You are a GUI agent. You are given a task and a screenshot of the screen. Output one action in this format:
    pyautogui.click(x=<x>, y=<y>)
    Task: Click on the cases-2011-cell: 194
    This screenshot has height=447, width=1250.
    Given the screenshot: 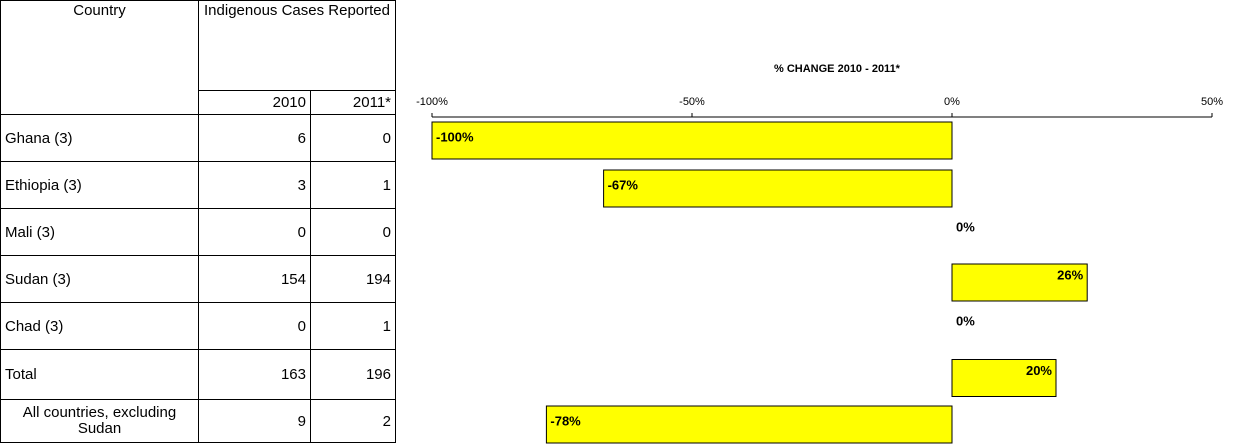 What is the action you would take?
    pyautogui.click(x=353, y=279)
    